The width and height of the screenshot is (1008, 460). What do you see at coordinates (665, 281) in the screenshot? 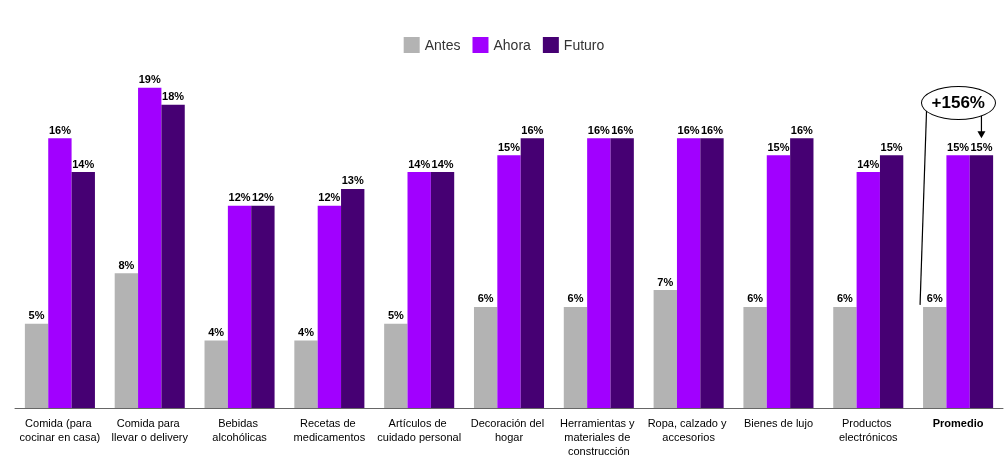
I see `data-label: 7%` at bounding box center [665, 281].